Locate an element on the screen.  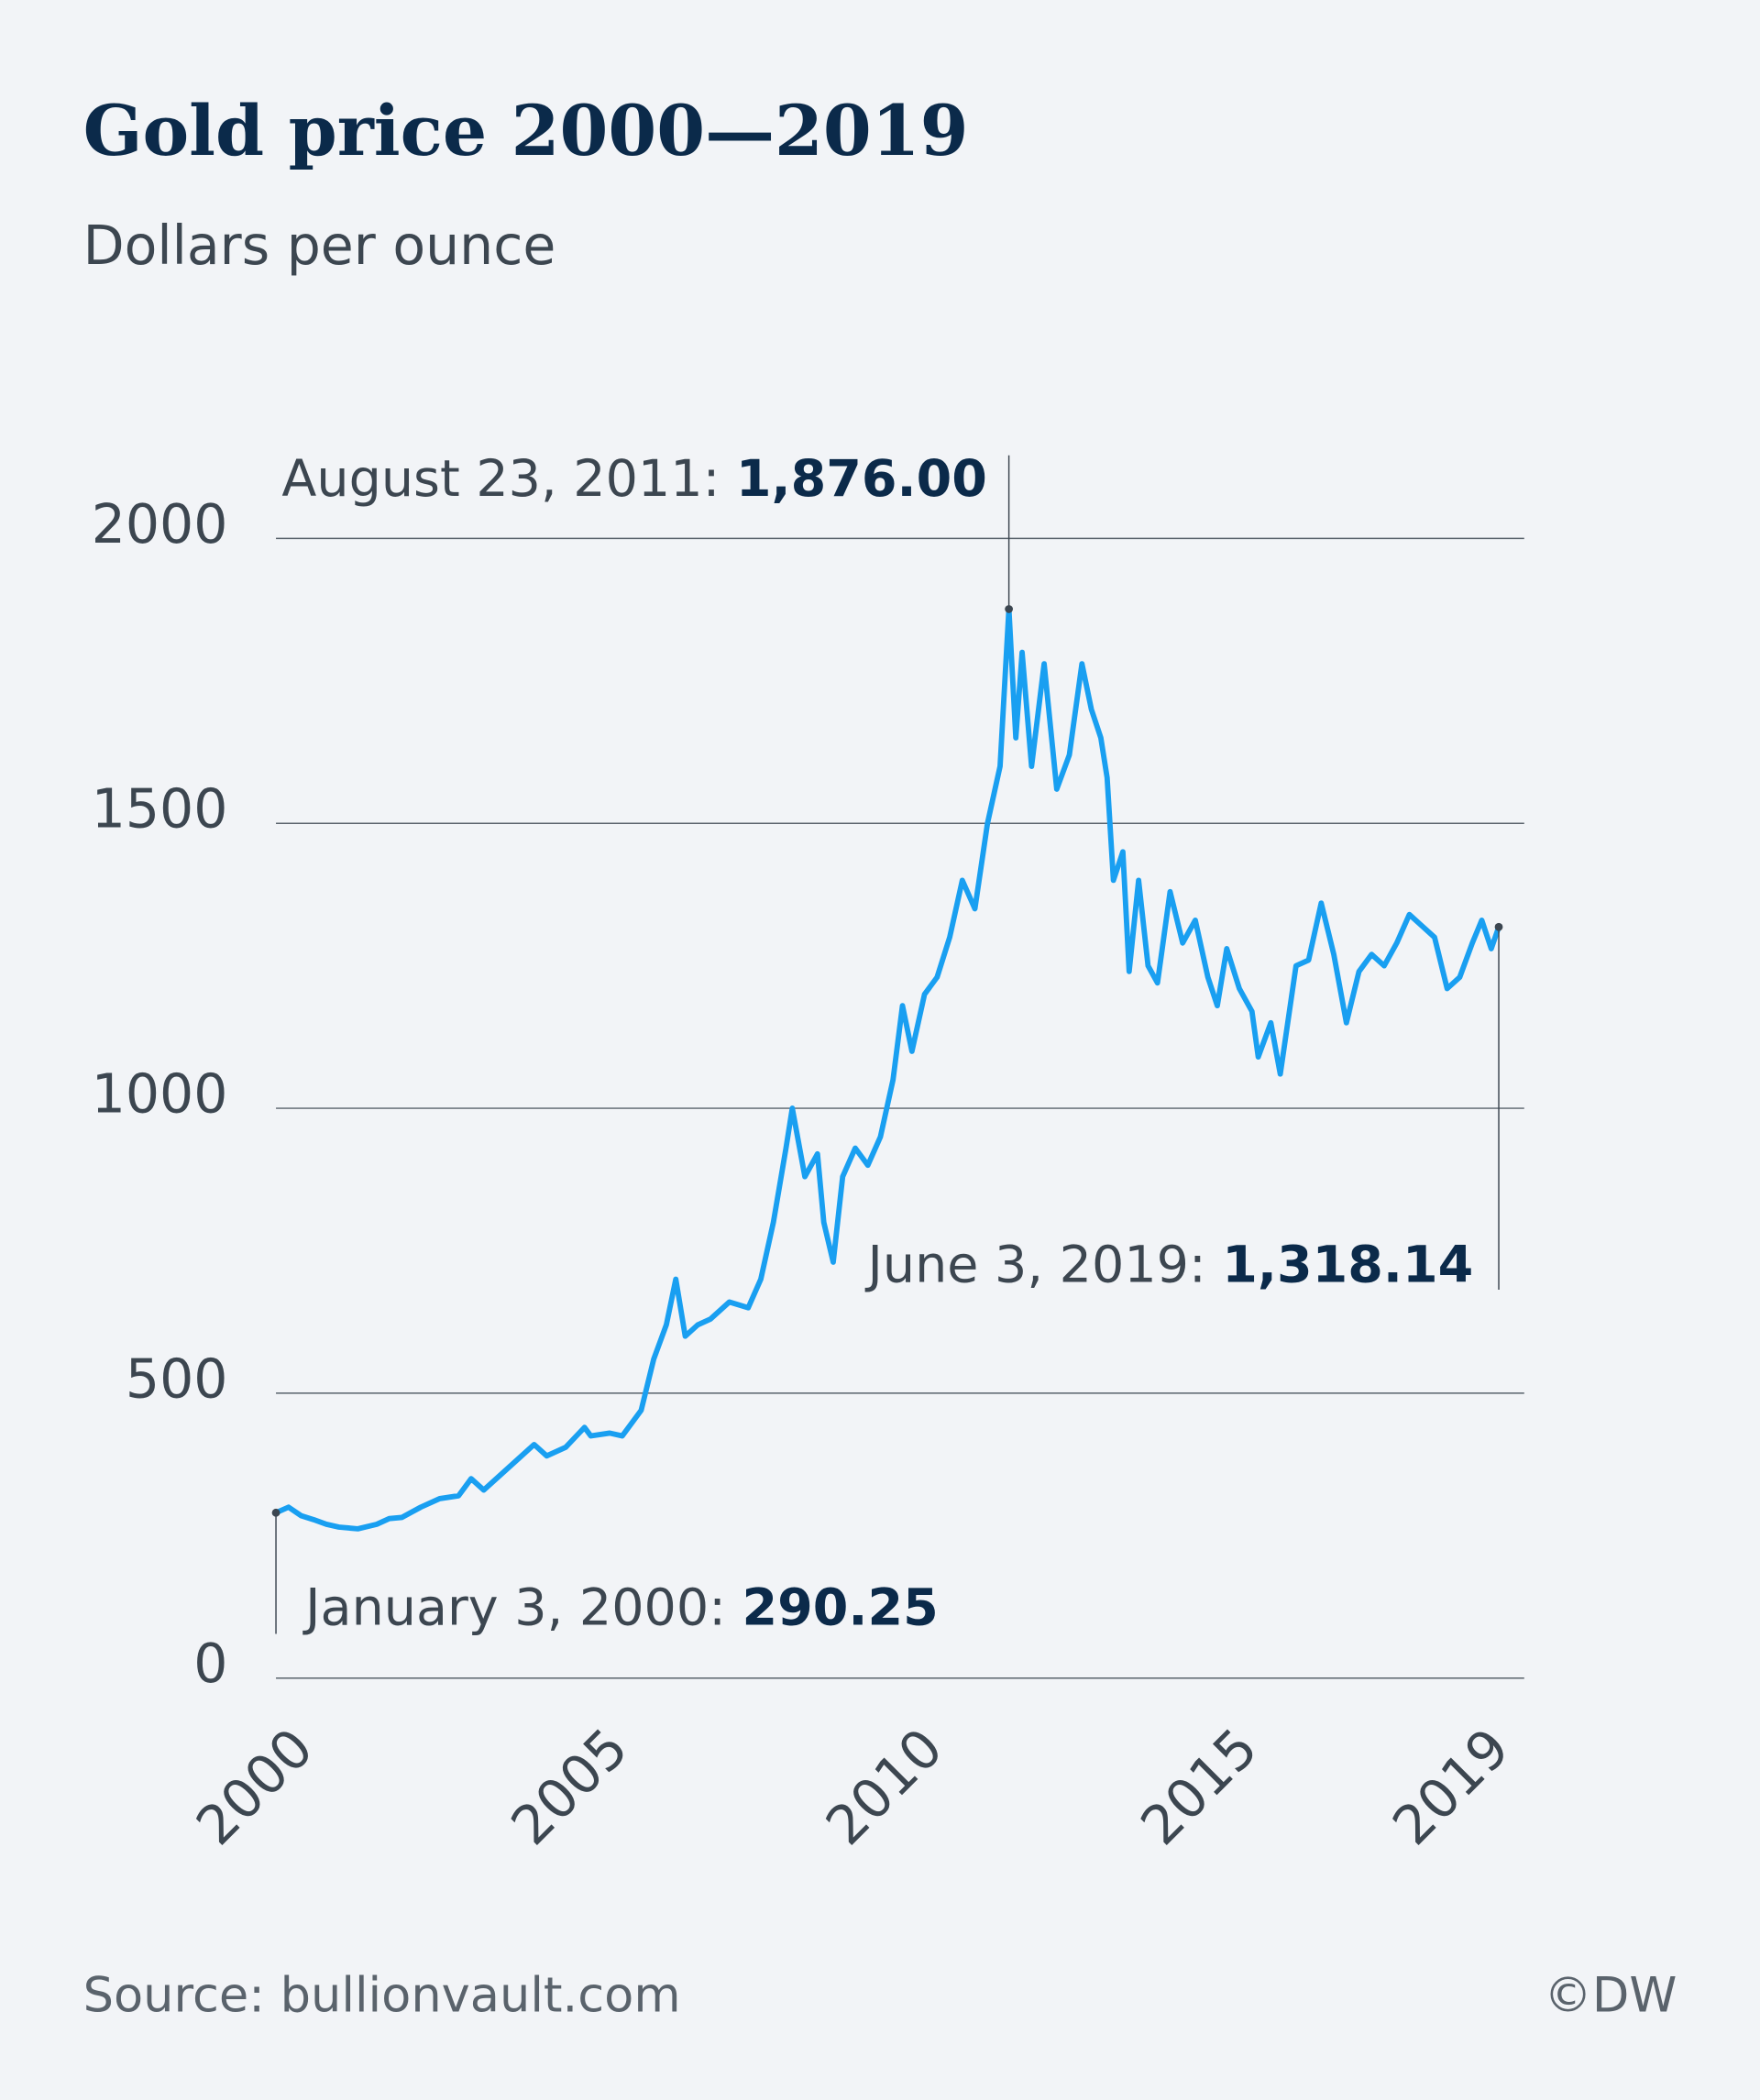
annotation: January 3, 2000: 290.25 is located at coordinates (620, 1608).